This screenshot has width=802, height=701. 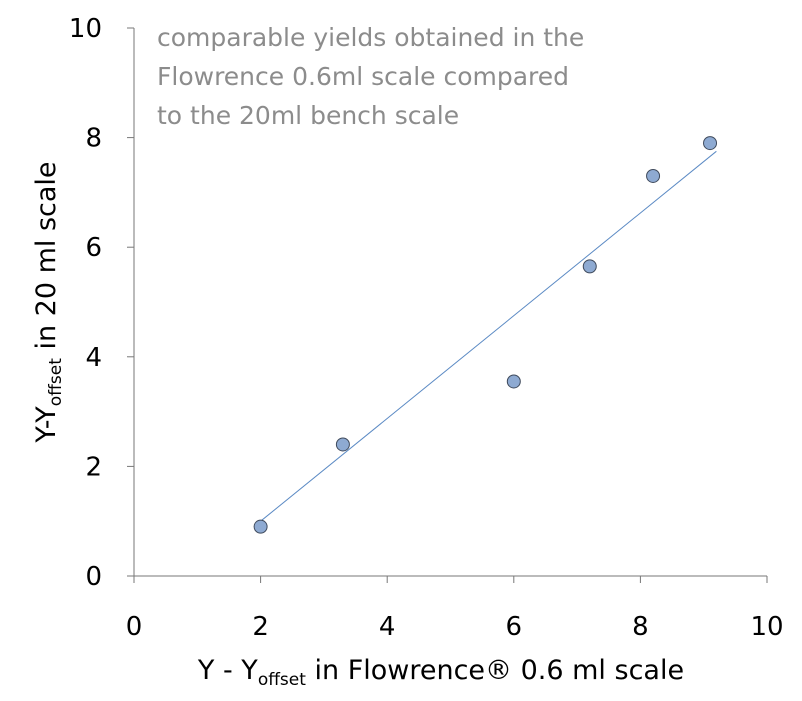 What do you see at coordinates (46, 259) in the screenshot?
I see `y-axis-title-suffix: in 20 ml scale` at bounding box center [46, 259].